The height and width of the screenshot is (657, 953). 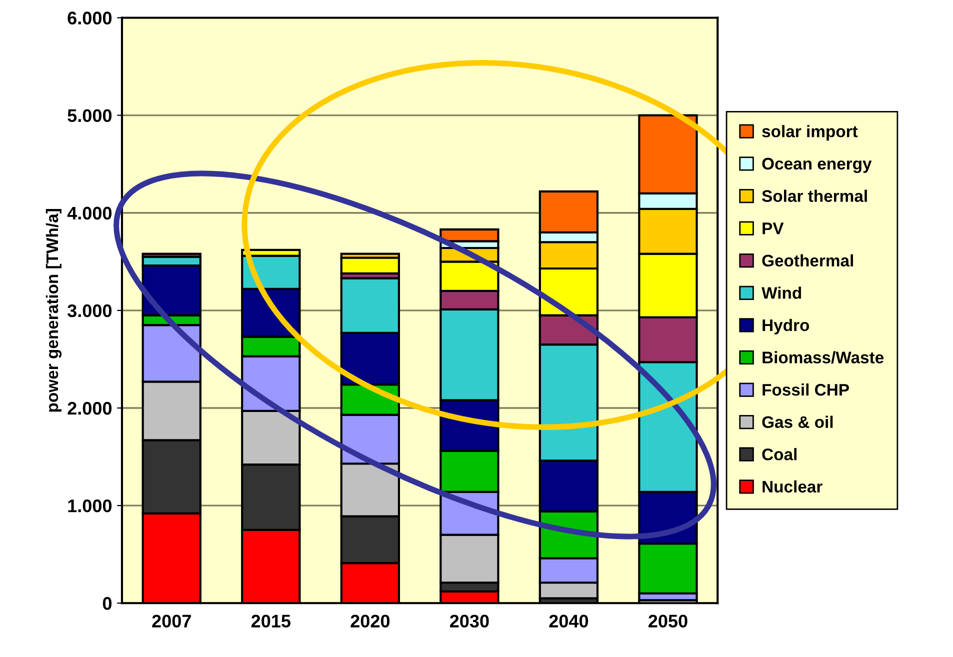 What do you see at coordinates (89, 213) in the screenshot?
I see `y-tick-label: 4.000` at bounding box center [89, 213].